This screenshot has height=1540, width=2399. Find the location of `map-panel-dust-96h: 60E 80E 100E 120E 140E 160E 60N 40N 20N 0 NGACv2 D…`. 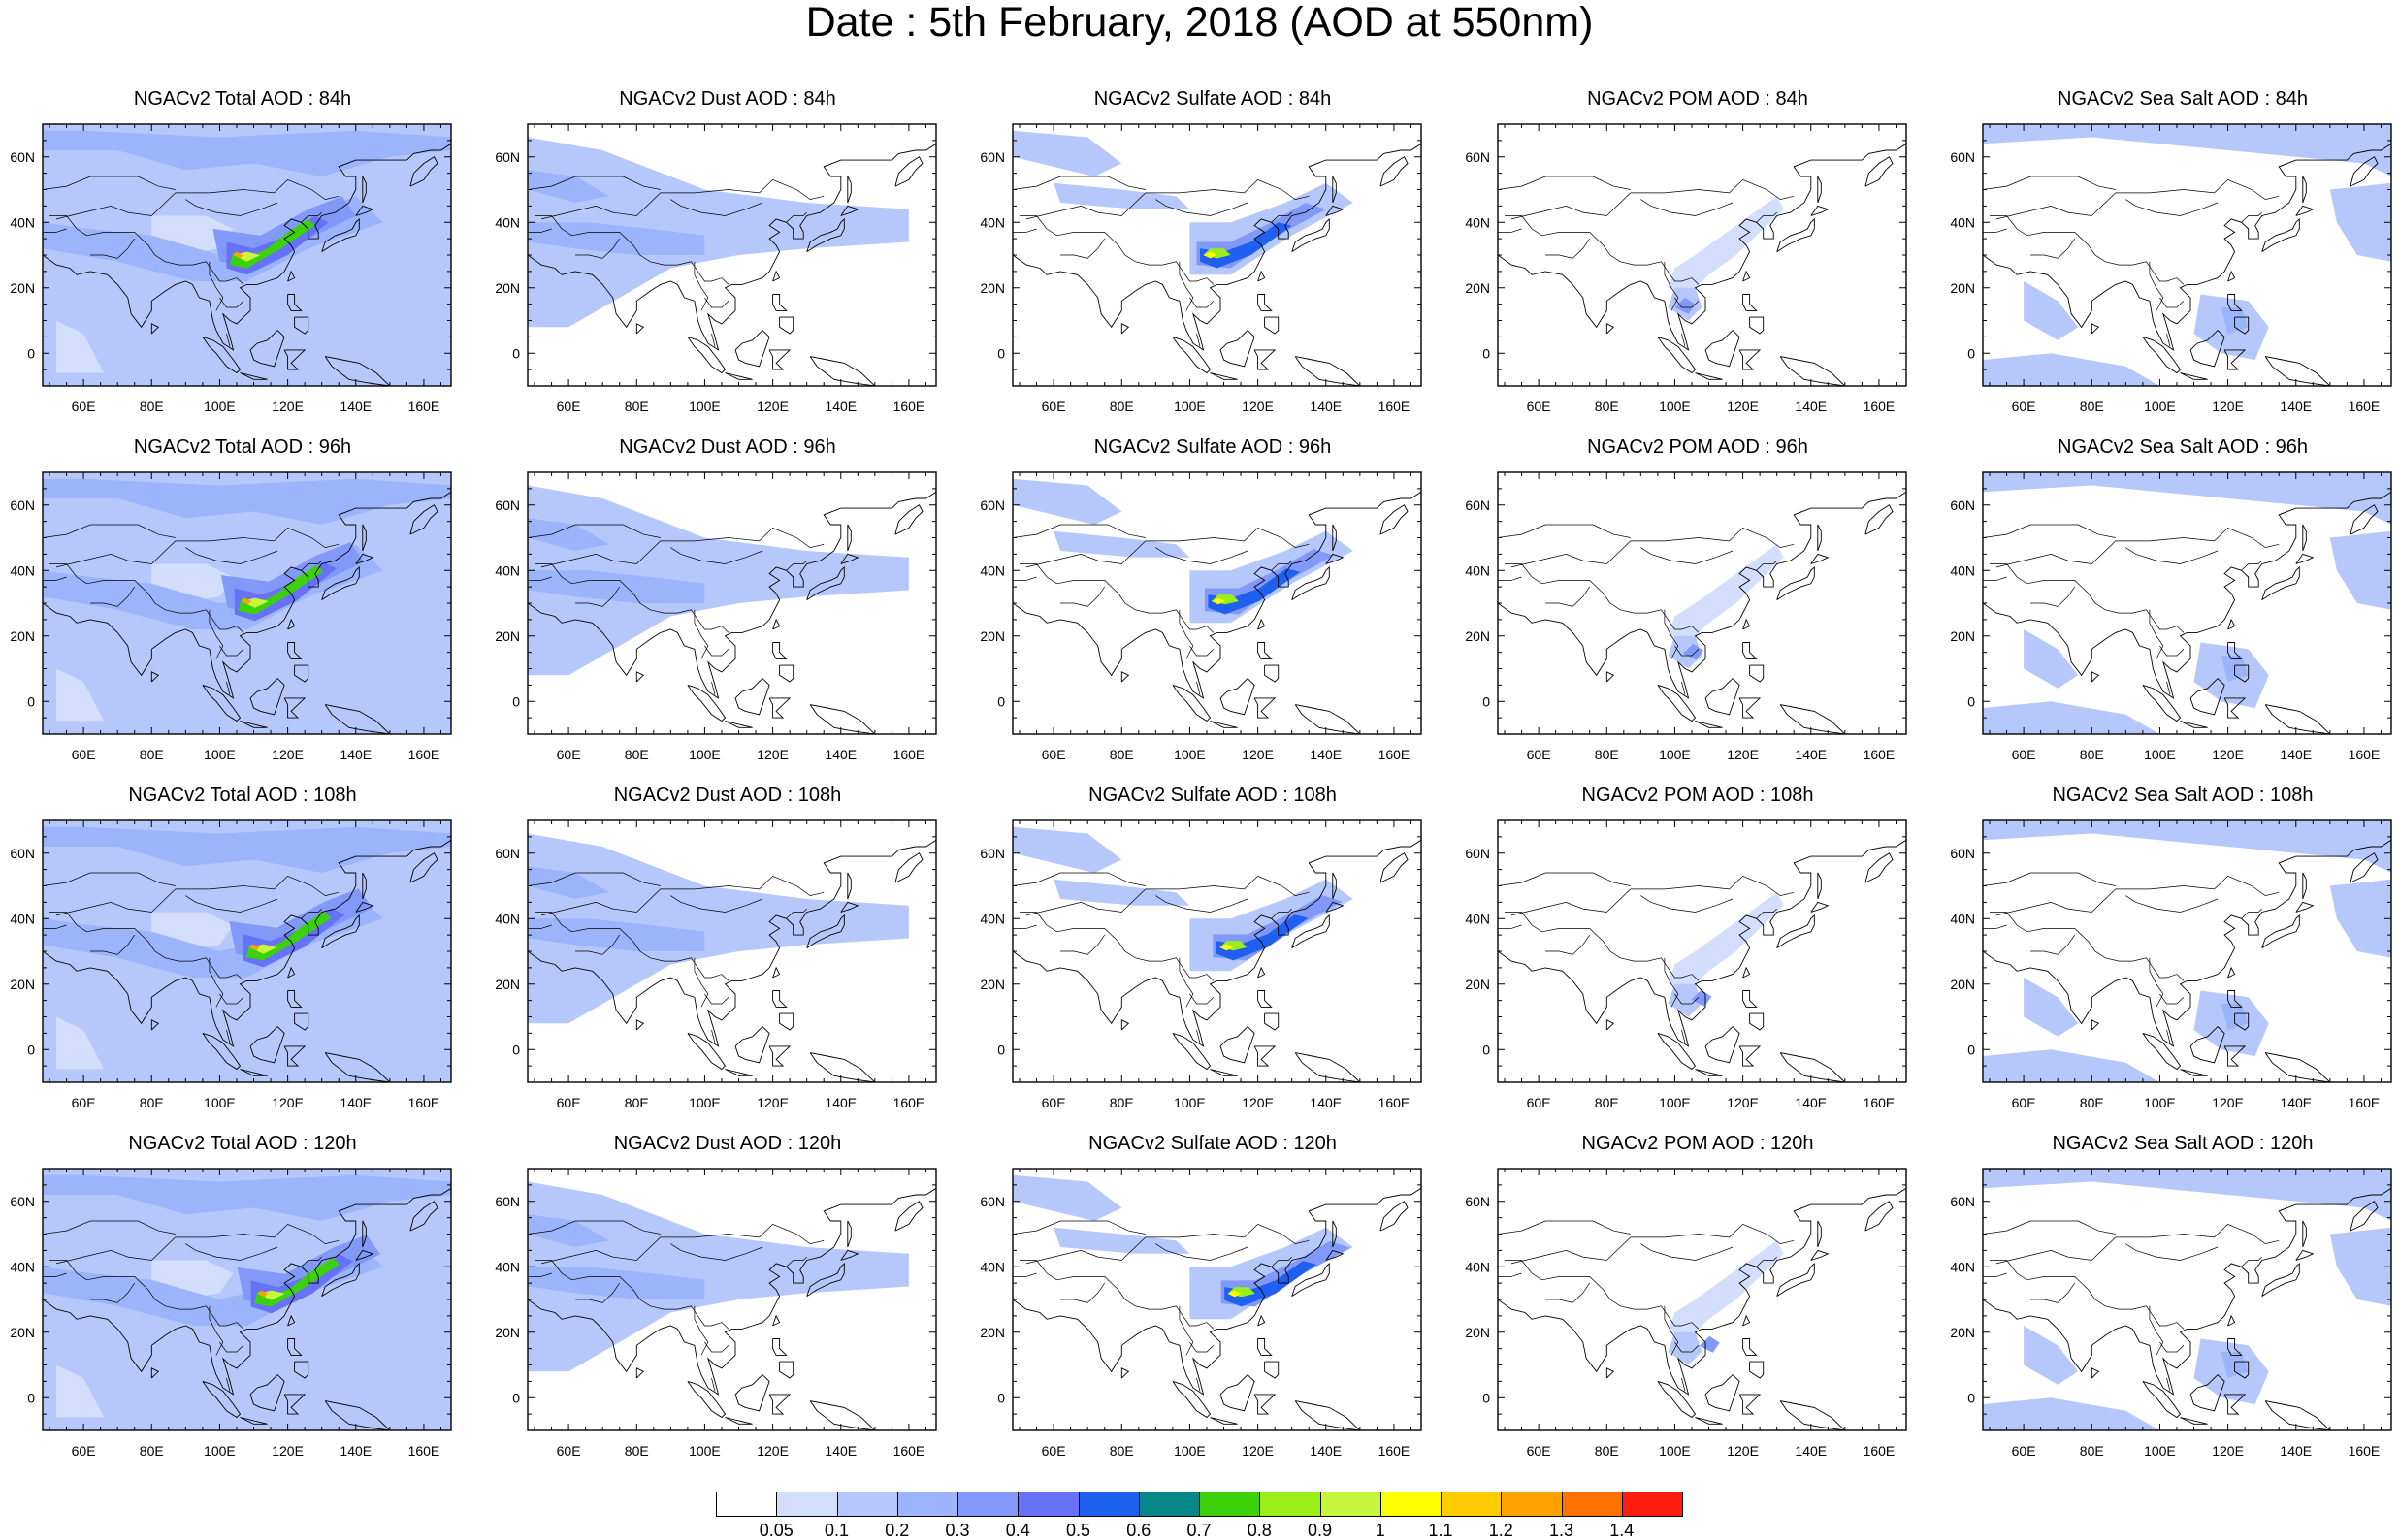

map-panel-dust-96h: 60E 80E 100E 120E 140E 160E 60N 40N 20N 0 NGACv2 D… is located at coordinates (727, 608).